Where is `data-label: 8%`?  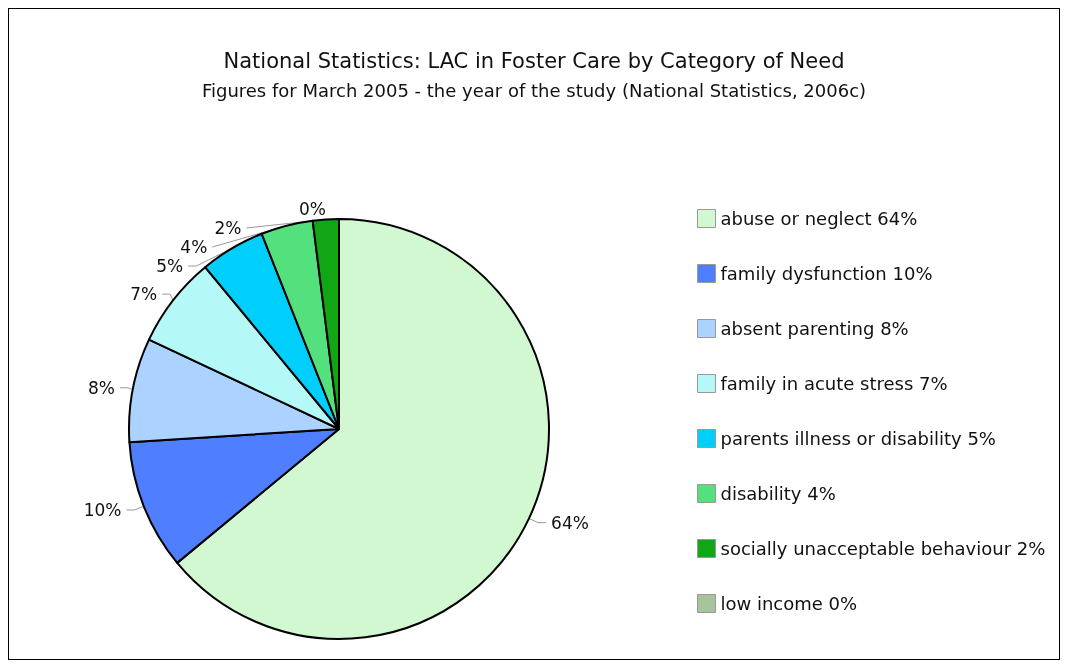
data-label: 8% is located at coordinates (101, 387).